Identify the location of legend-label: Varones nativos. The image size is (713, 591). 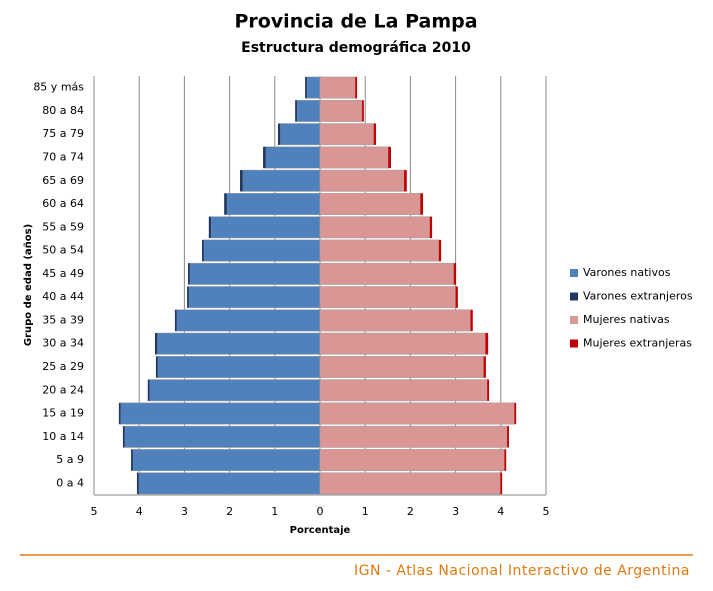
(627, 272).